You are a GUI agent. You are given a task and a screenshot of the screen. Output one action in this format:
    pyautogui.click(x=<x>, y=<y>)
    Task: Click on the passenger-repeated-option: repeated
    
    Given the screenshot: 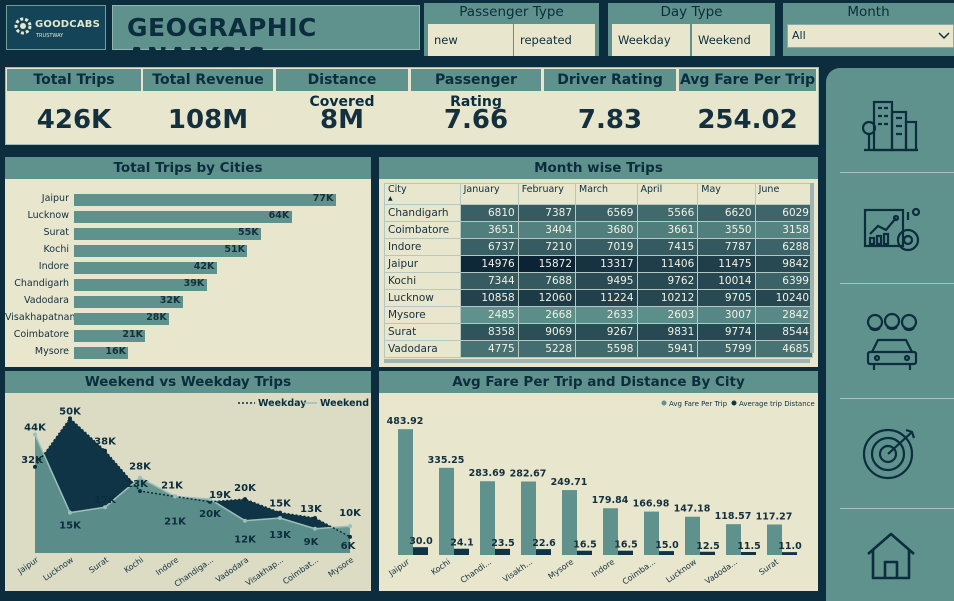 What is the action you would take?
    pyautogui.click(x=554, y=40)
    